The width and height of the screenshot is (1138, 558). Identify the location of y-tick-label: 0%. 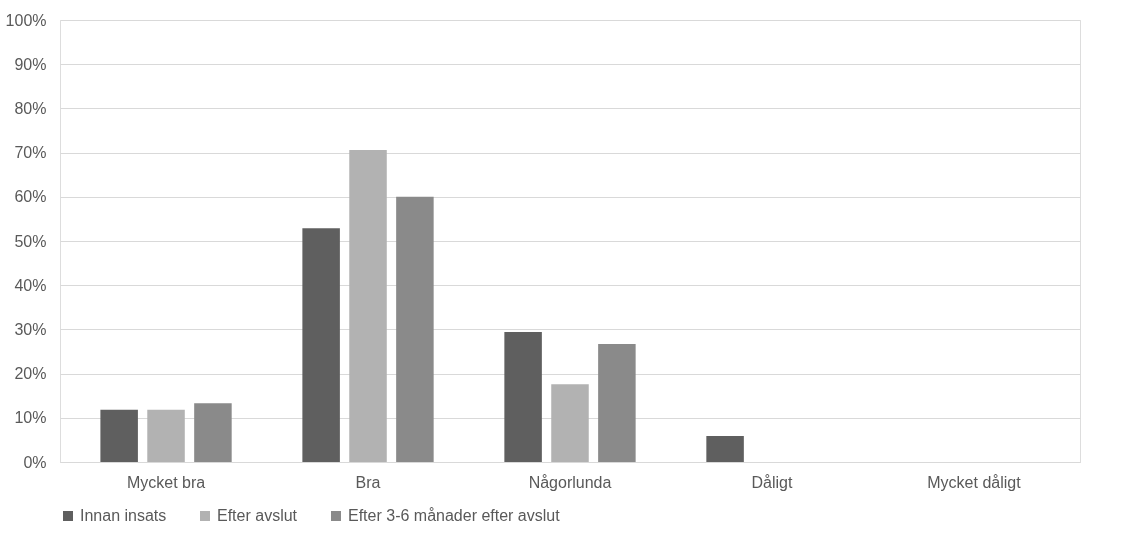
(35, 462).